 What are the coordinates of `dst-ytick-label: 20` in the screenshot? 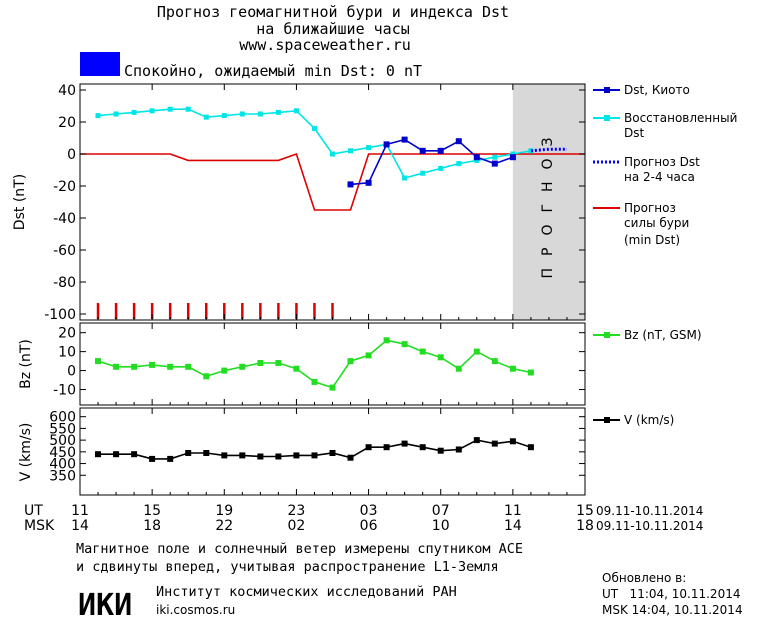 It's located at (67, 123).